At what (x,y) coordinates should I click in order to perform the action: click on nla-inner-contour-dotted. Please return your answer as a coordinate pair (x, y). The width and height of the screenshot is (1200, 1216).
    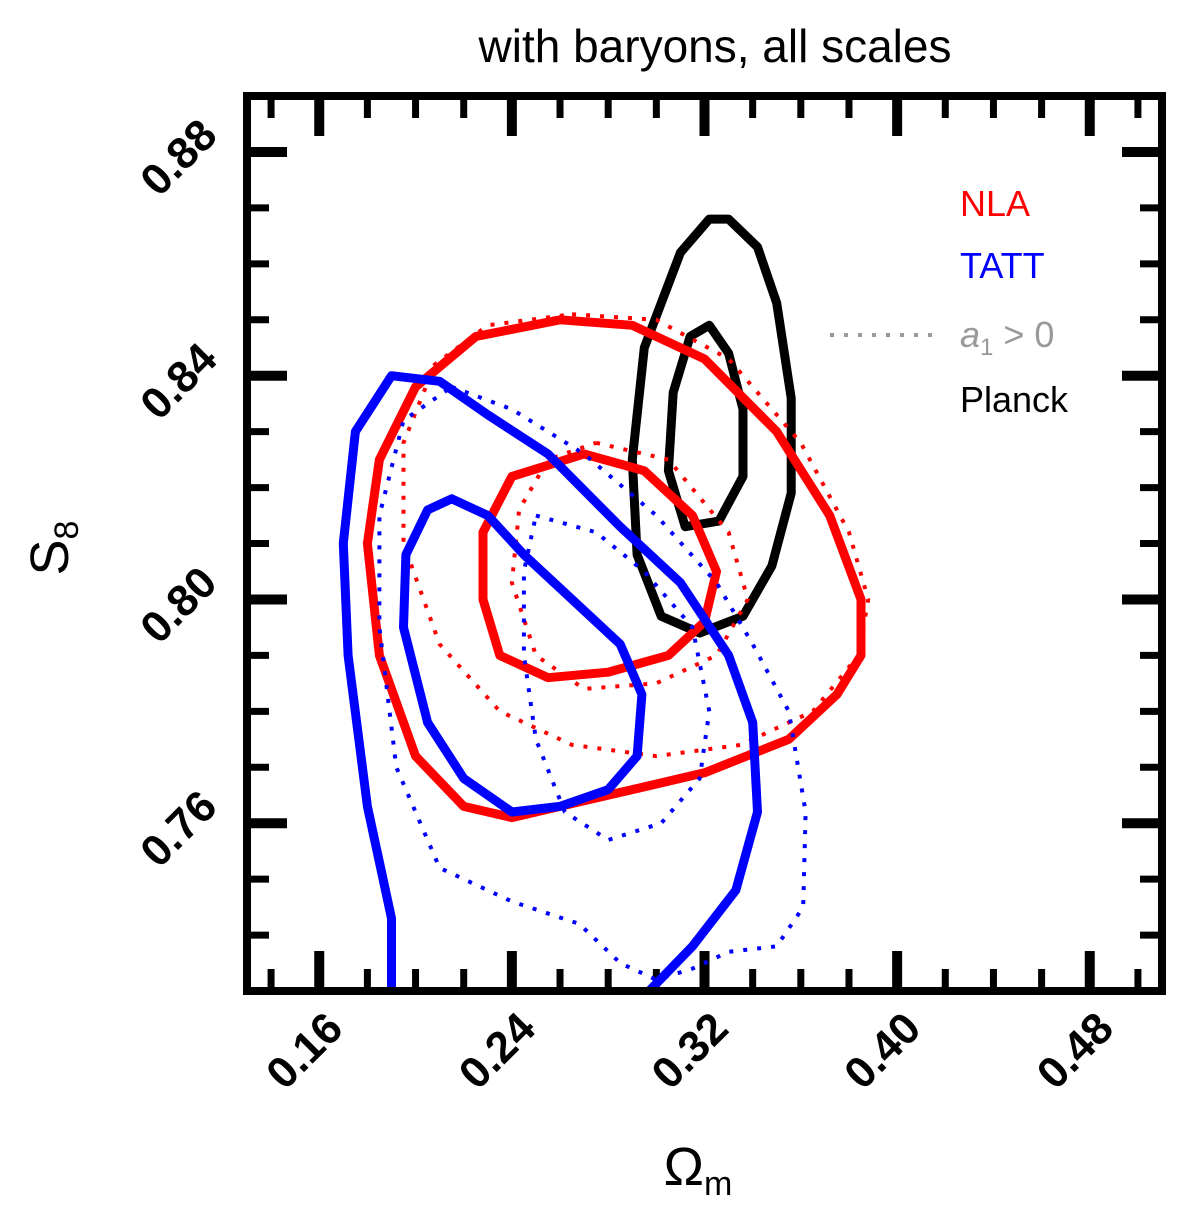
    Looking at the image, I should click on (629, 565).